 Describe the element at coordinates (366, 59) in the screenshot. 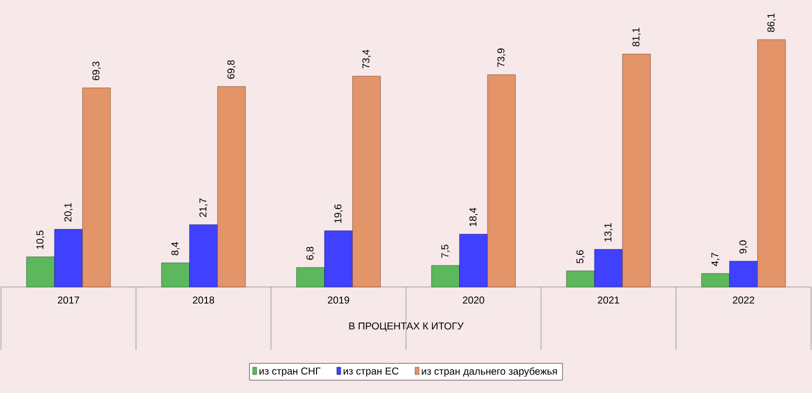

I see `data-label: 73,4` at that location.